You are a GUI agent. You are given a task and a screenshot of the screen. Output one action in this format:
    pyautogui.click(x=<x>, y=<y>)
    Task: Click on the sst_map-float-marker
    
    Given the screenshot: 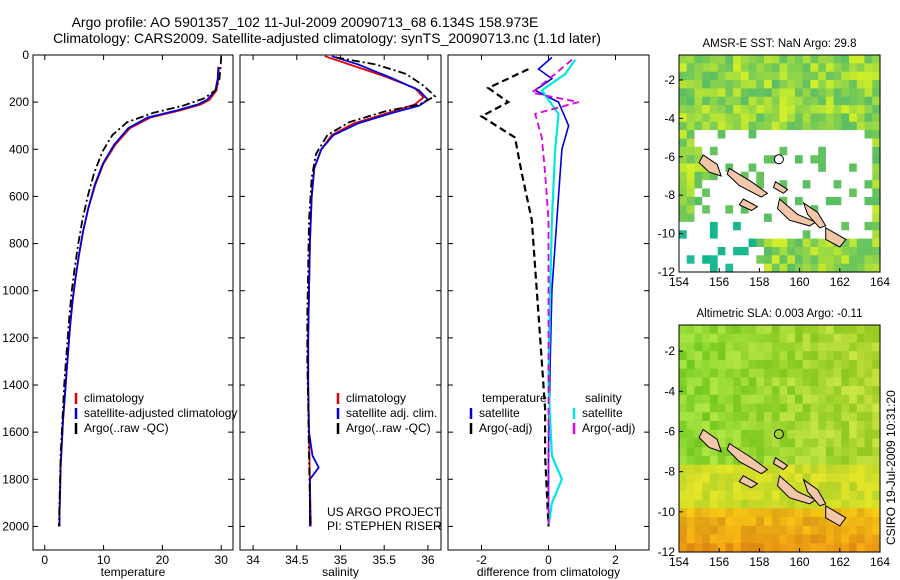 What is the action you would take?
    pyautogui.click(x=778, y=159)
    